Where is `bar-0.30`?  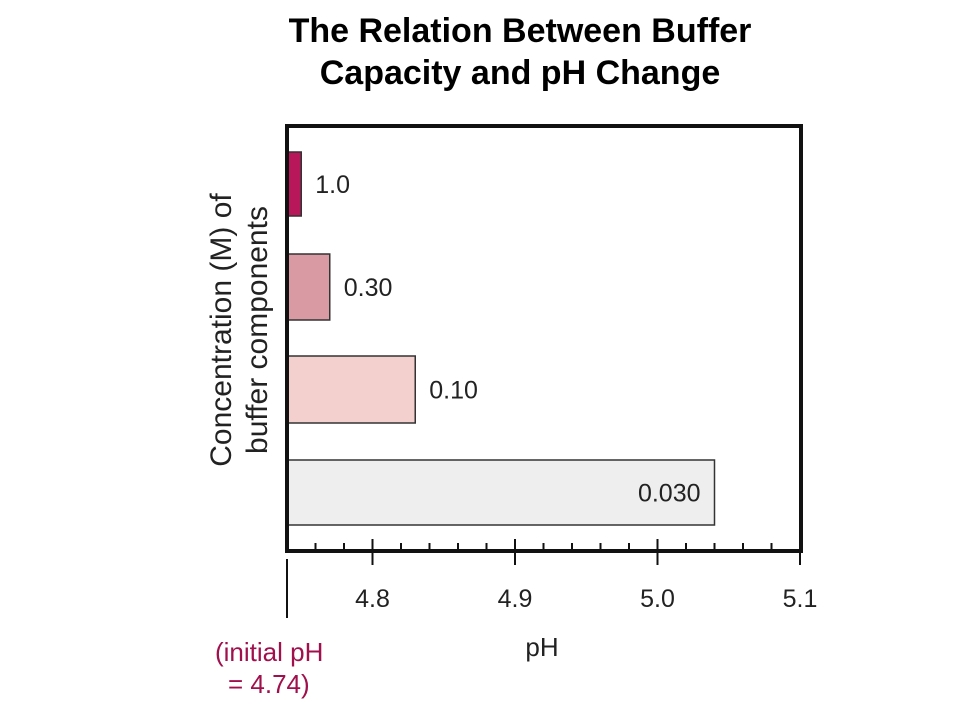
bar-0.30 is located at coordinates (308, 287).